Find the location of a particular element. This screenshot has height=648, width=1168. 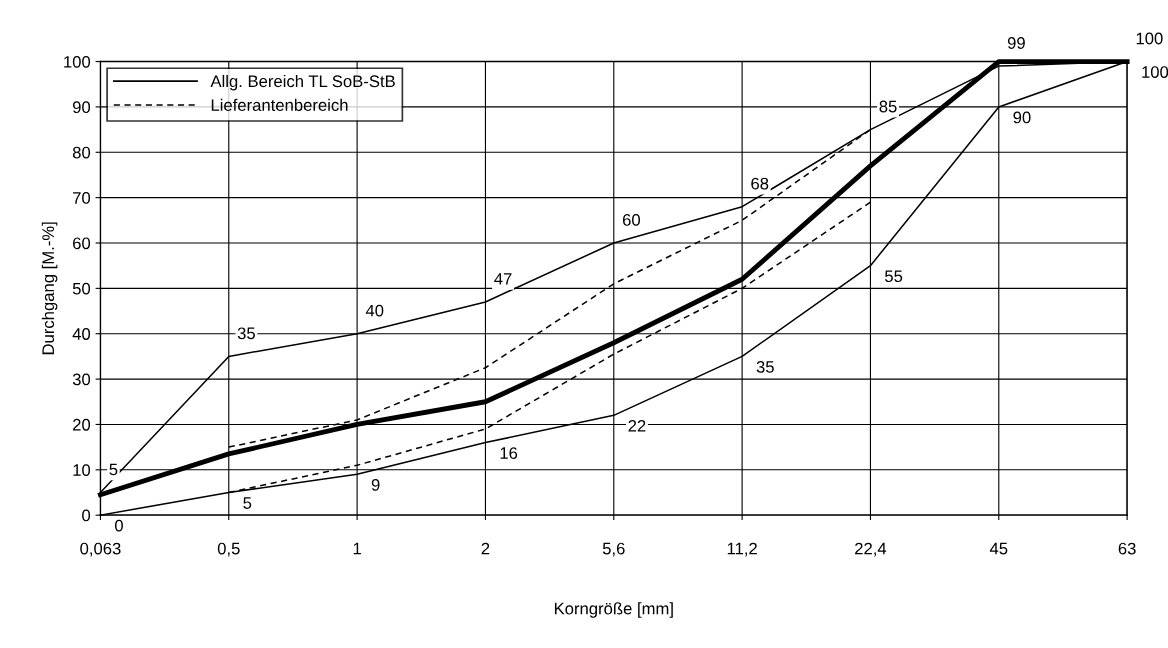

data-label: 16 is located at coordinates (509, 453).